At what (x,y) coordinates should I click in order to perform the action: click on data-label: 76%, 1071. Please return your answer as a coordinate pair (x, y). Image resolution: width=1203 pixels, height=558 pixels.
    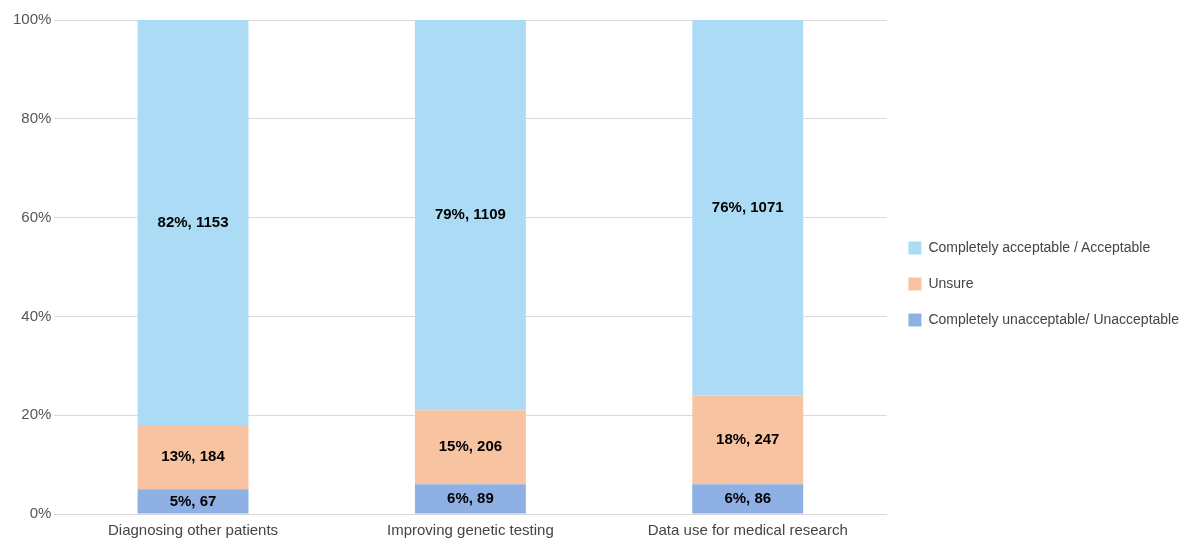
    Looking at the image, I should click on (747, 206).